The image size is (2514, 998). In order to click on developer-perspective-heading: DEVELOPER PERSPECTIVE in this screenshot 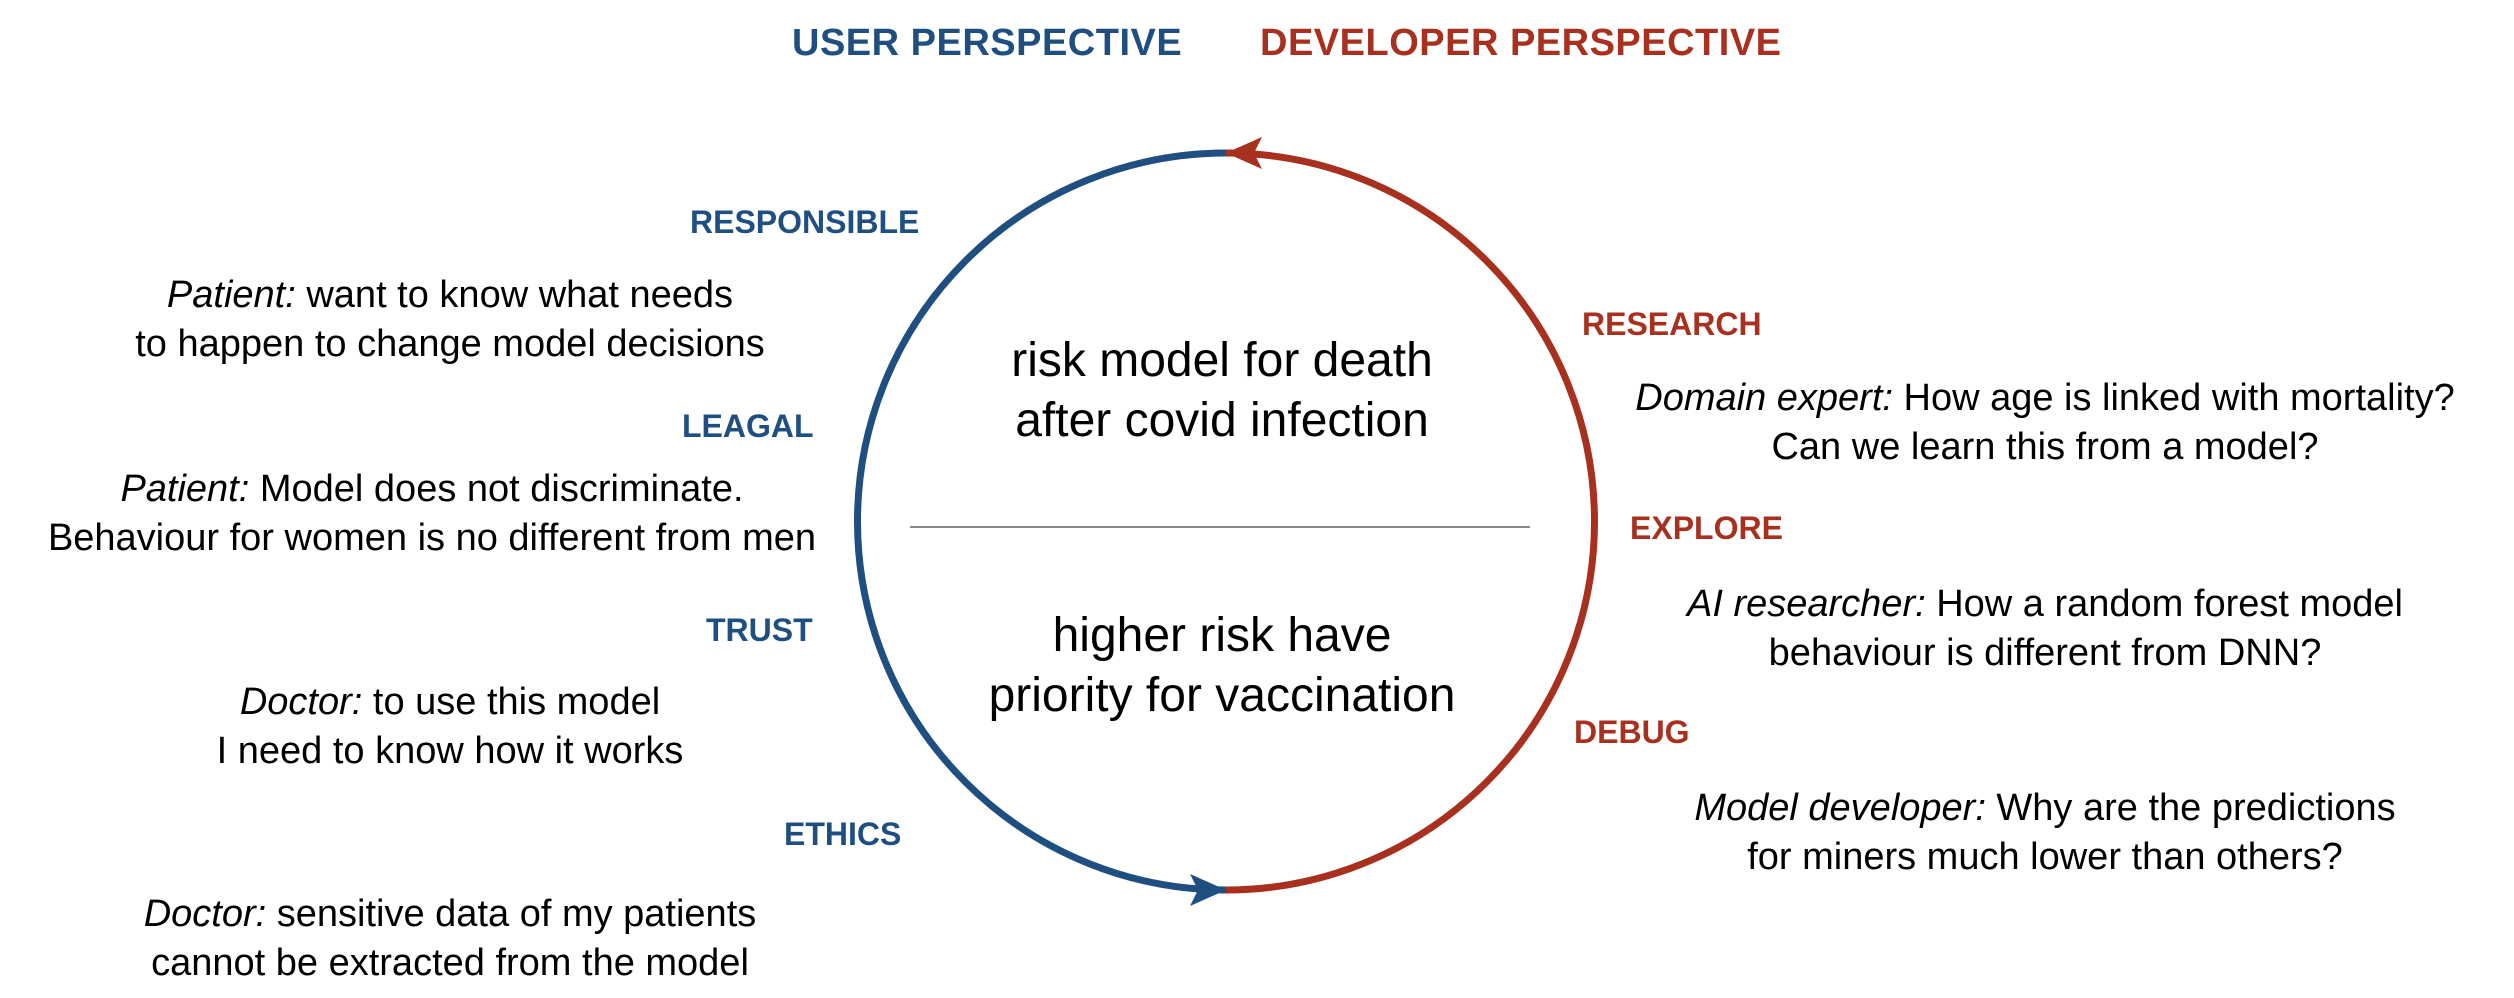, I will do `click(1521, 43)`.